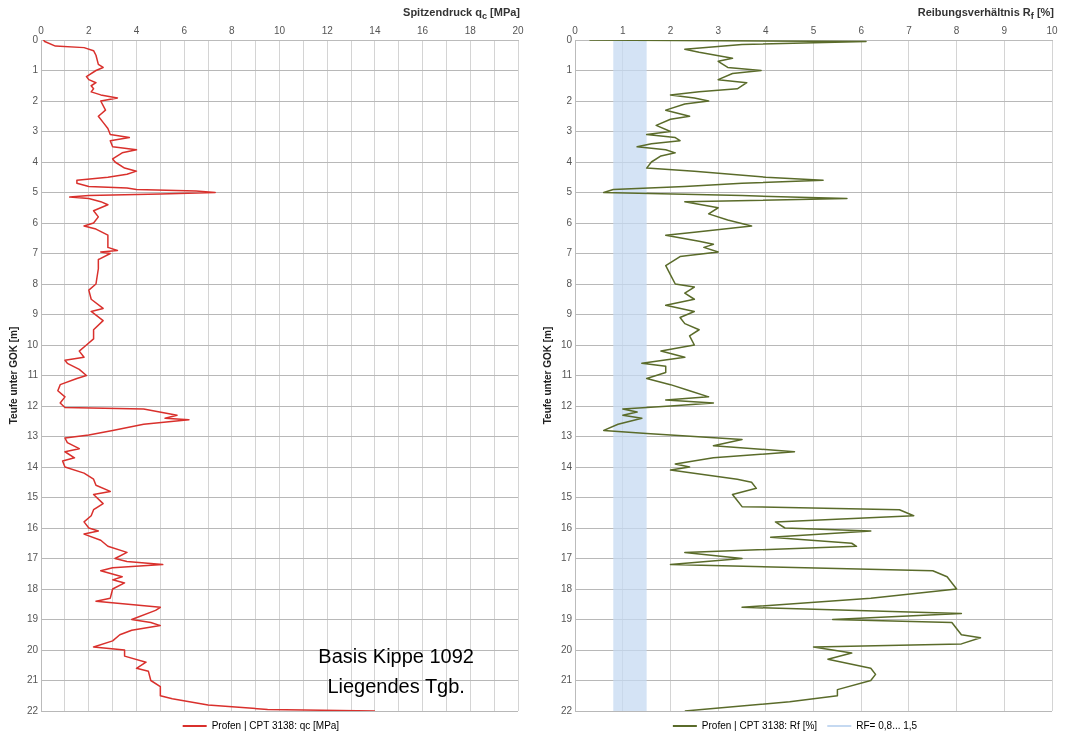 Image resolution: width=1069 pixels, height=743 pixels. Describe the element at coordinates (518, 30) in the screenshot. I see `x-tick-label: 20` at that location.